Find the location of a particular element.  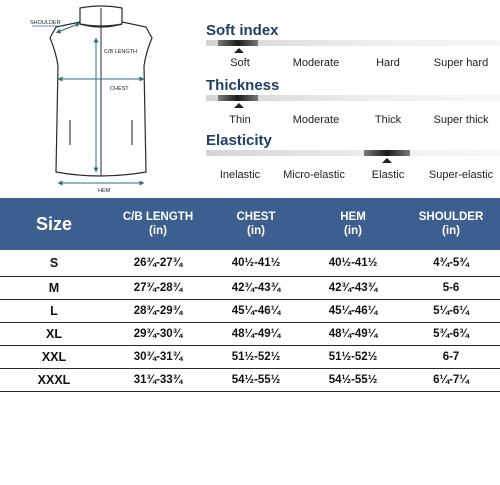

cb-length-cell: 28¾-29¾ is located at coordinates (158, 311).